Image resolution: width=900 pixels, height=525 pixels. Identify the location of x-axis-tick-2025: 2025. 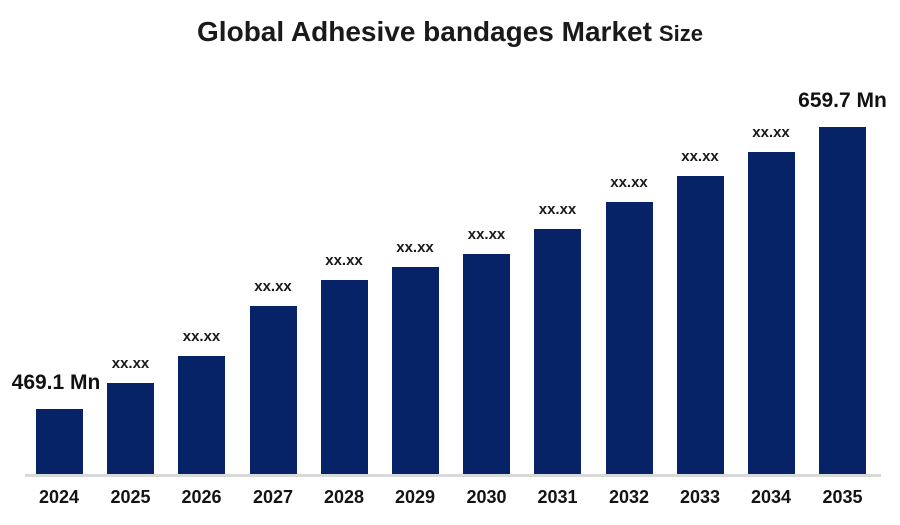
(130, 497).